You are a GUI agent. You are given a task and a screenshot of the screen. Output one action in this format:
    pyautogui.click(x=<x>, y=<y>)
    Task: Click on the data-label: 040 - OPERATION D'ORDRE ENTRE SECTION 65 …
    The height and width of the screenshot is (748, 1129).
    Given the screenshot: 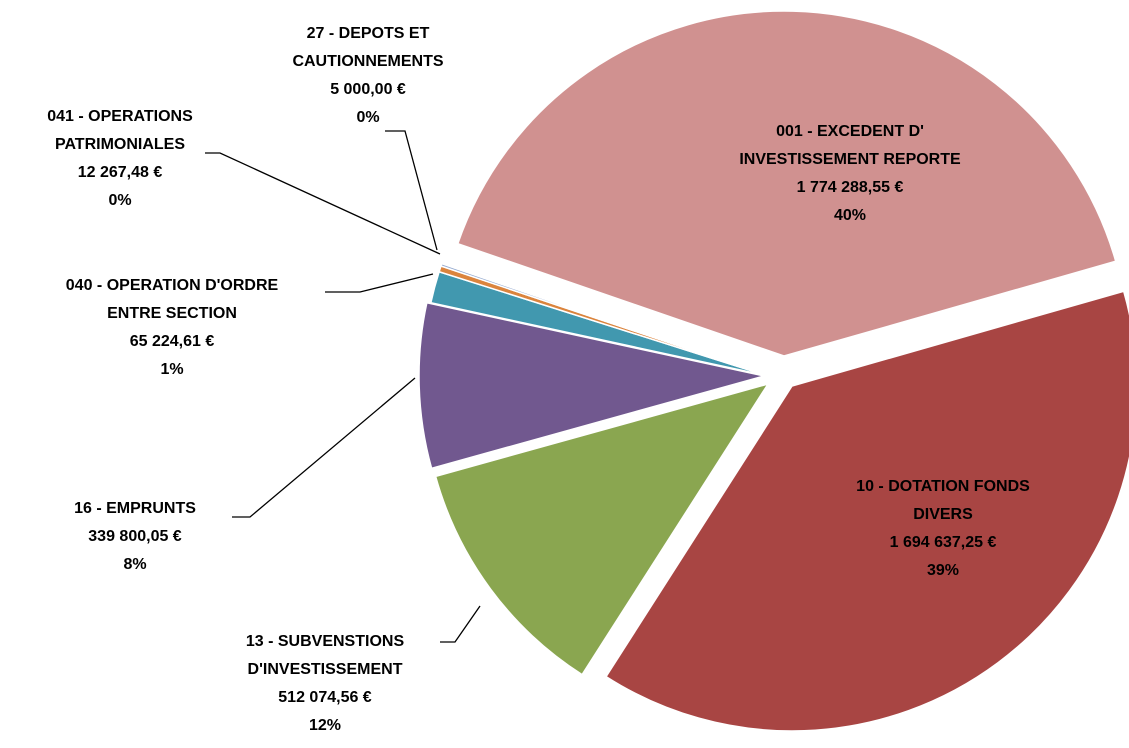 What is the action you would take?
    pyautogui.click(x=172, y=328)
    